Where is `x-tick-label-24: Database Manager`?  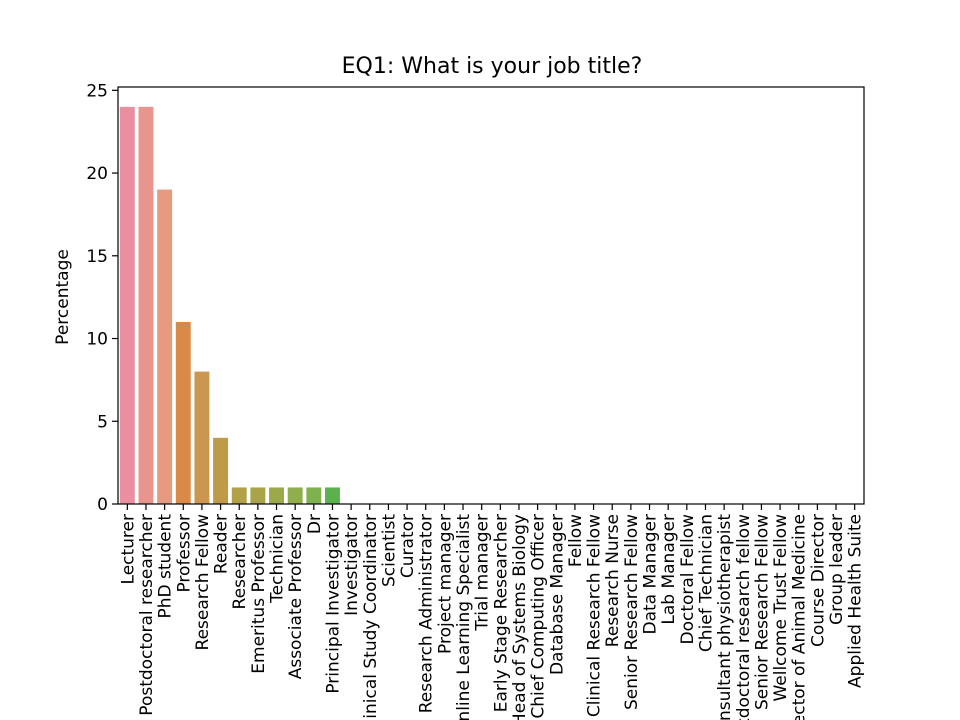 x-tick-label-24: Database Manager is located at coordinates (557, 594).